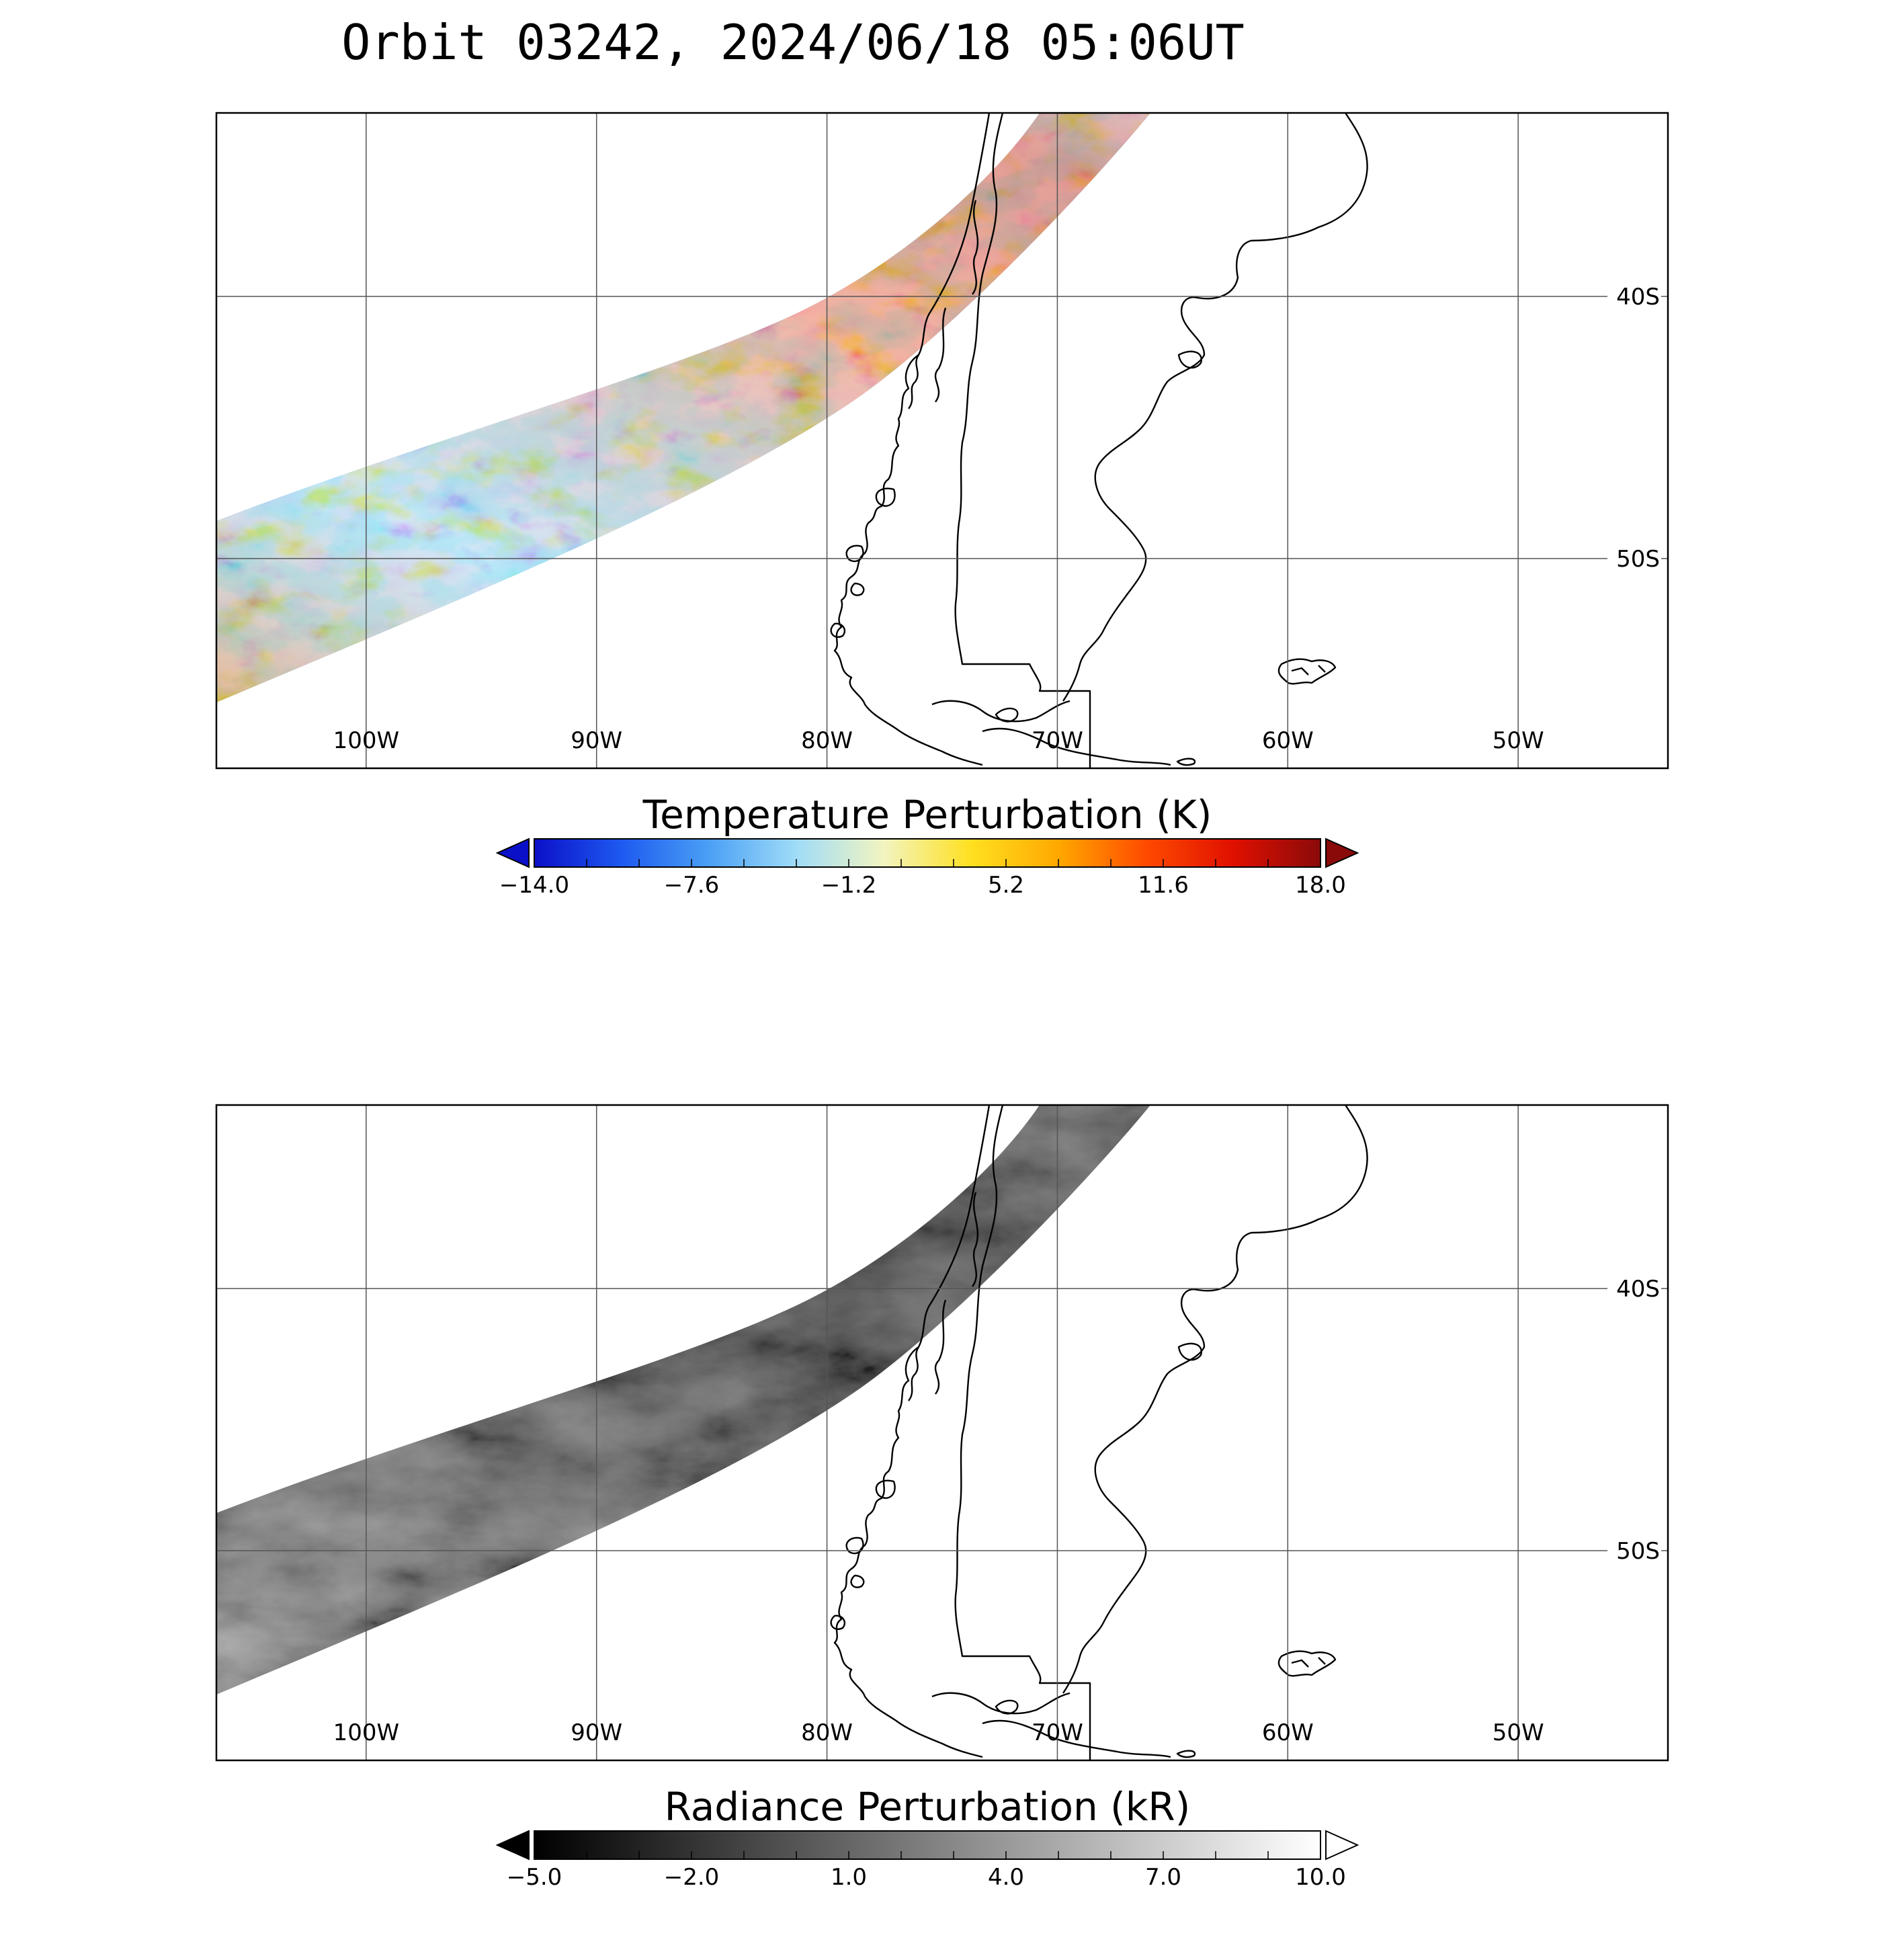  What do you see at coordinates (683, 407) in the screenshot?
I see `temperature-swath` at bounding box center [683, 407].